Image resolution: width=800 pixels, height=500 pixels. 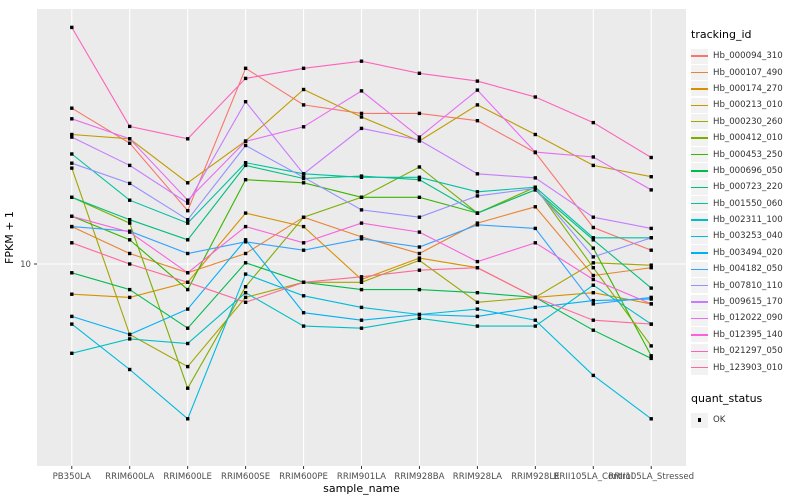 I want to click on legend-item-label: Hb_000213_010, so click(x=748, y=105).